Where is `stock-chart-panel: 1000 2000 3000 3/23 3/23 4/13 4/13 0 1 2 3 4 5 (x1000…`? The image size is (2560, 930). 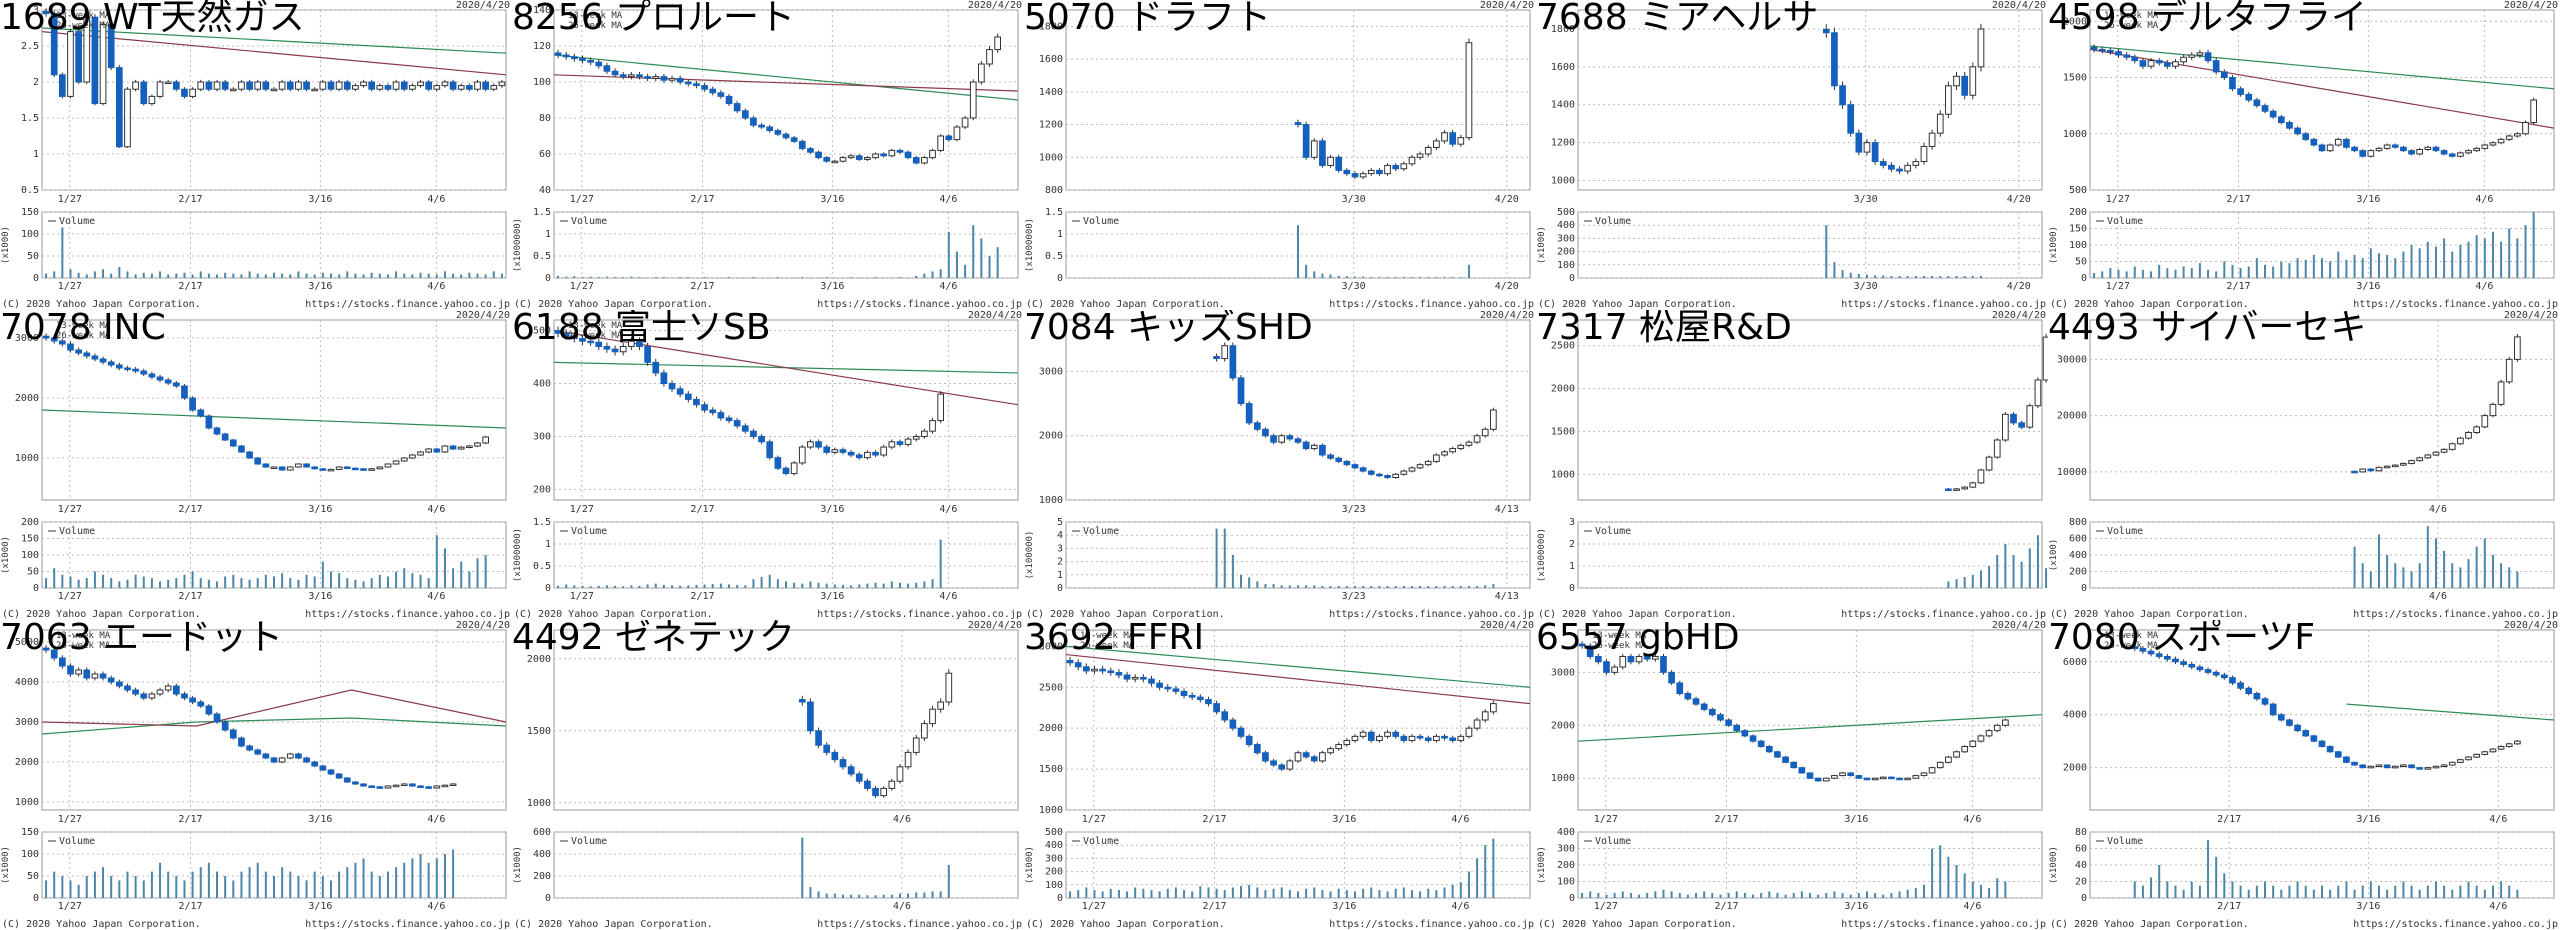 stock-chart-panel: 1000 2000 3000 3/23 3/23 4/13 4/13 0 1 2 3 4 5 (x1000… is located at coordinates (1280, 465).